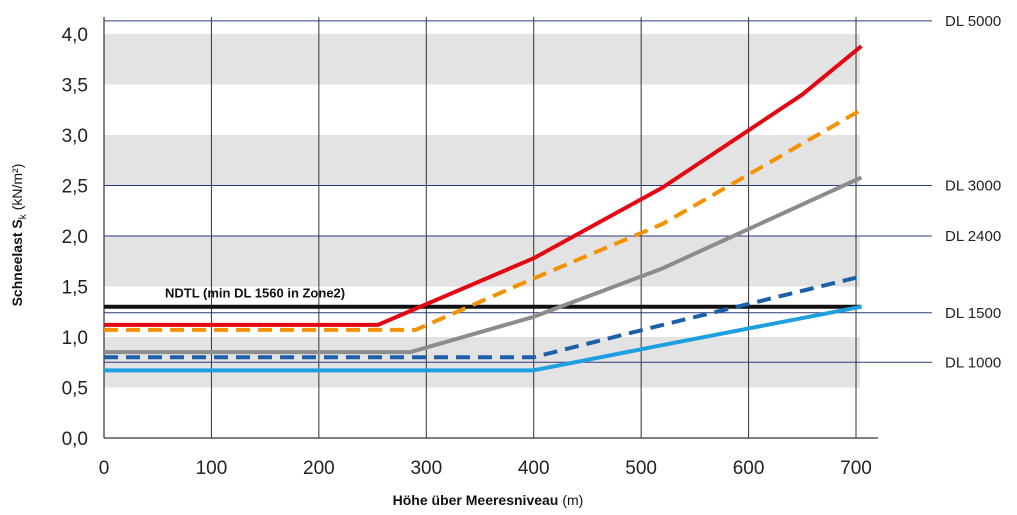 The image size is (1017, 515). Describe the element at coordinates (23, 216) in the screenshot. I see `y-axis-title-subscript: k` at that location.